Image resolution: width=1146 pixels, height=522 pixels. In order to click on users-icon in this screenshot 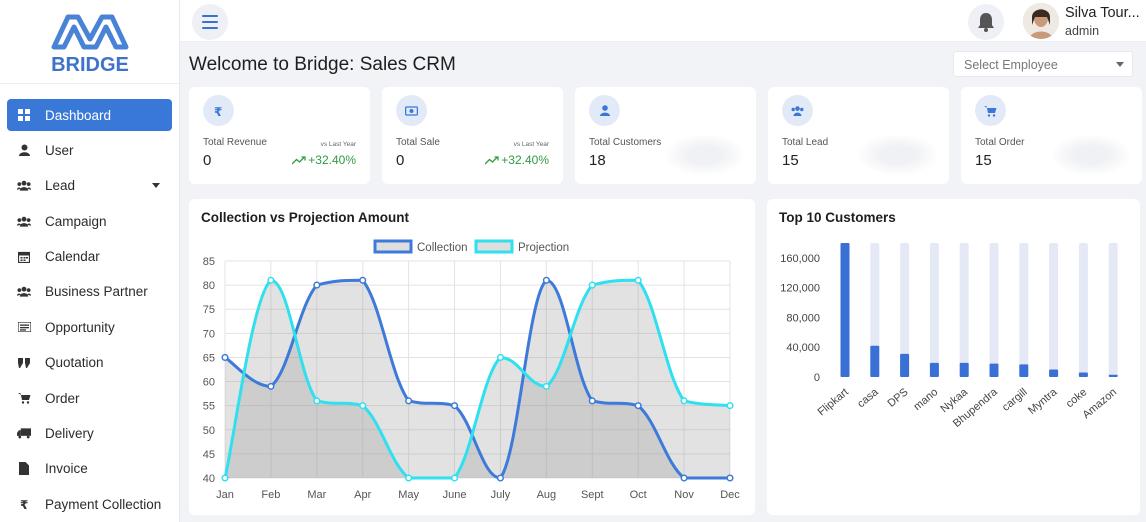, I will do `click(24, 221)`.